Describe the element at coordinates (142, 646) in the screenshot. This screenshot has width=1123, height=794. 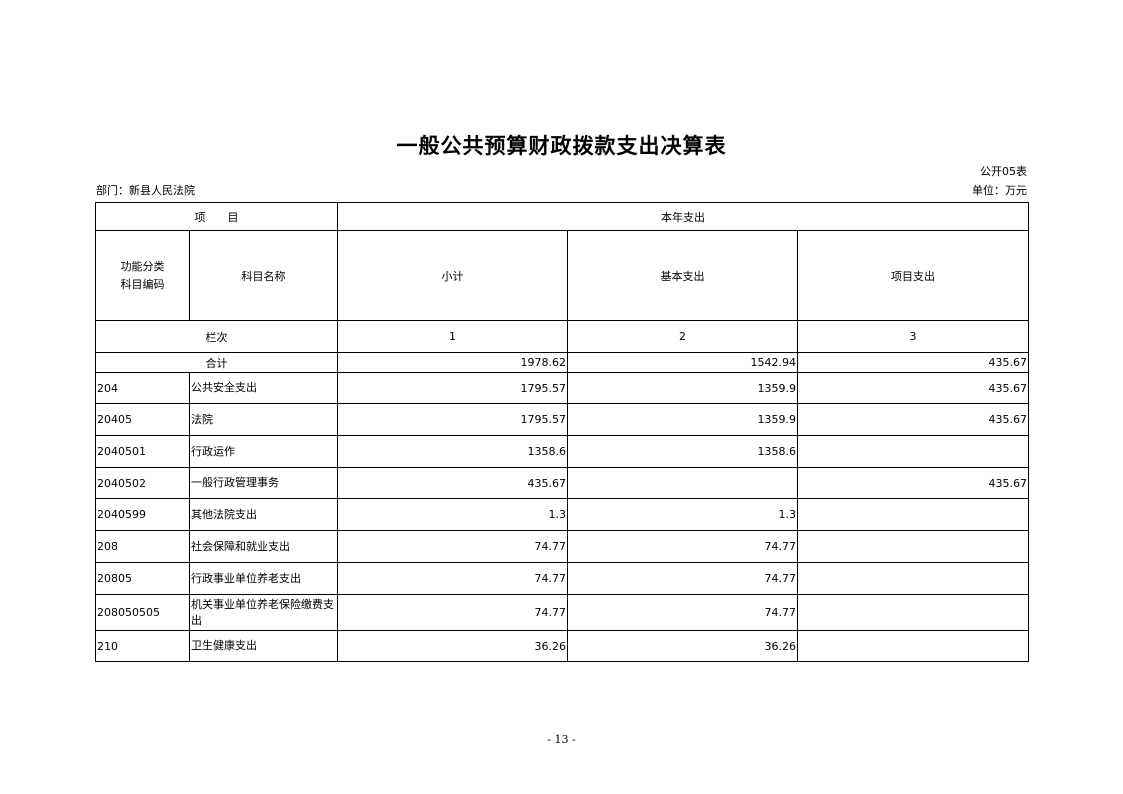
I see `row-code: 210` at that location.